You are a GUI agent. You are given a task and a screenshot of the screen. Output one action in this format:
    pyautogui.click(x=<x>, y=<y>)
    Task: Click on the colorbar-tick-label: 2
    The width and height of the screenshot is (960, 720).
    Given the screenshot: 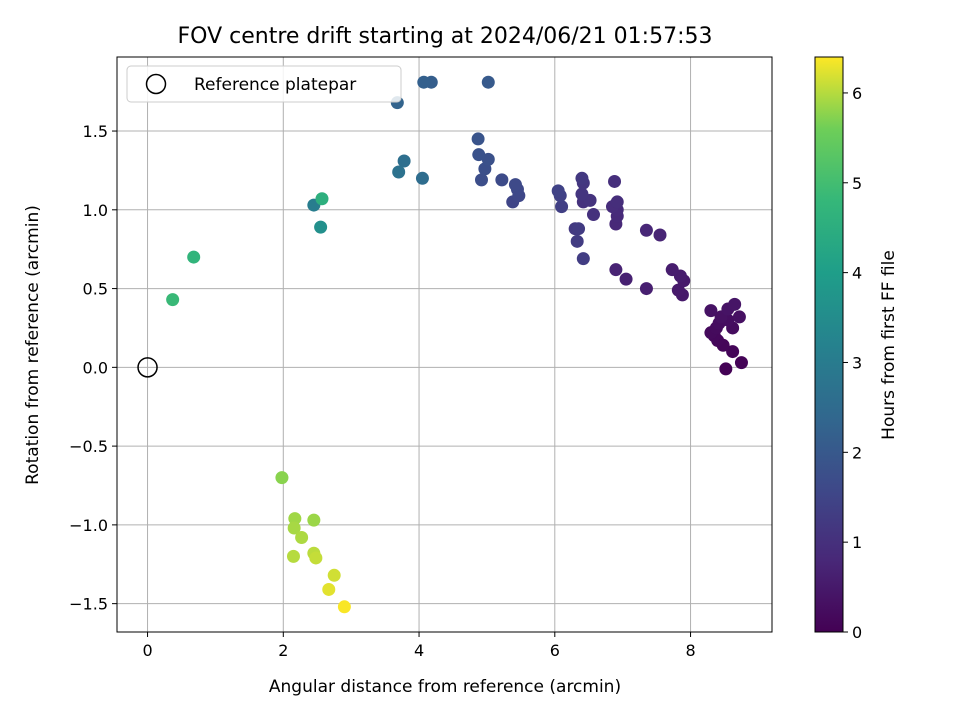 What is the action you would take?
    pyautogui.click(x=857, y=452)
    